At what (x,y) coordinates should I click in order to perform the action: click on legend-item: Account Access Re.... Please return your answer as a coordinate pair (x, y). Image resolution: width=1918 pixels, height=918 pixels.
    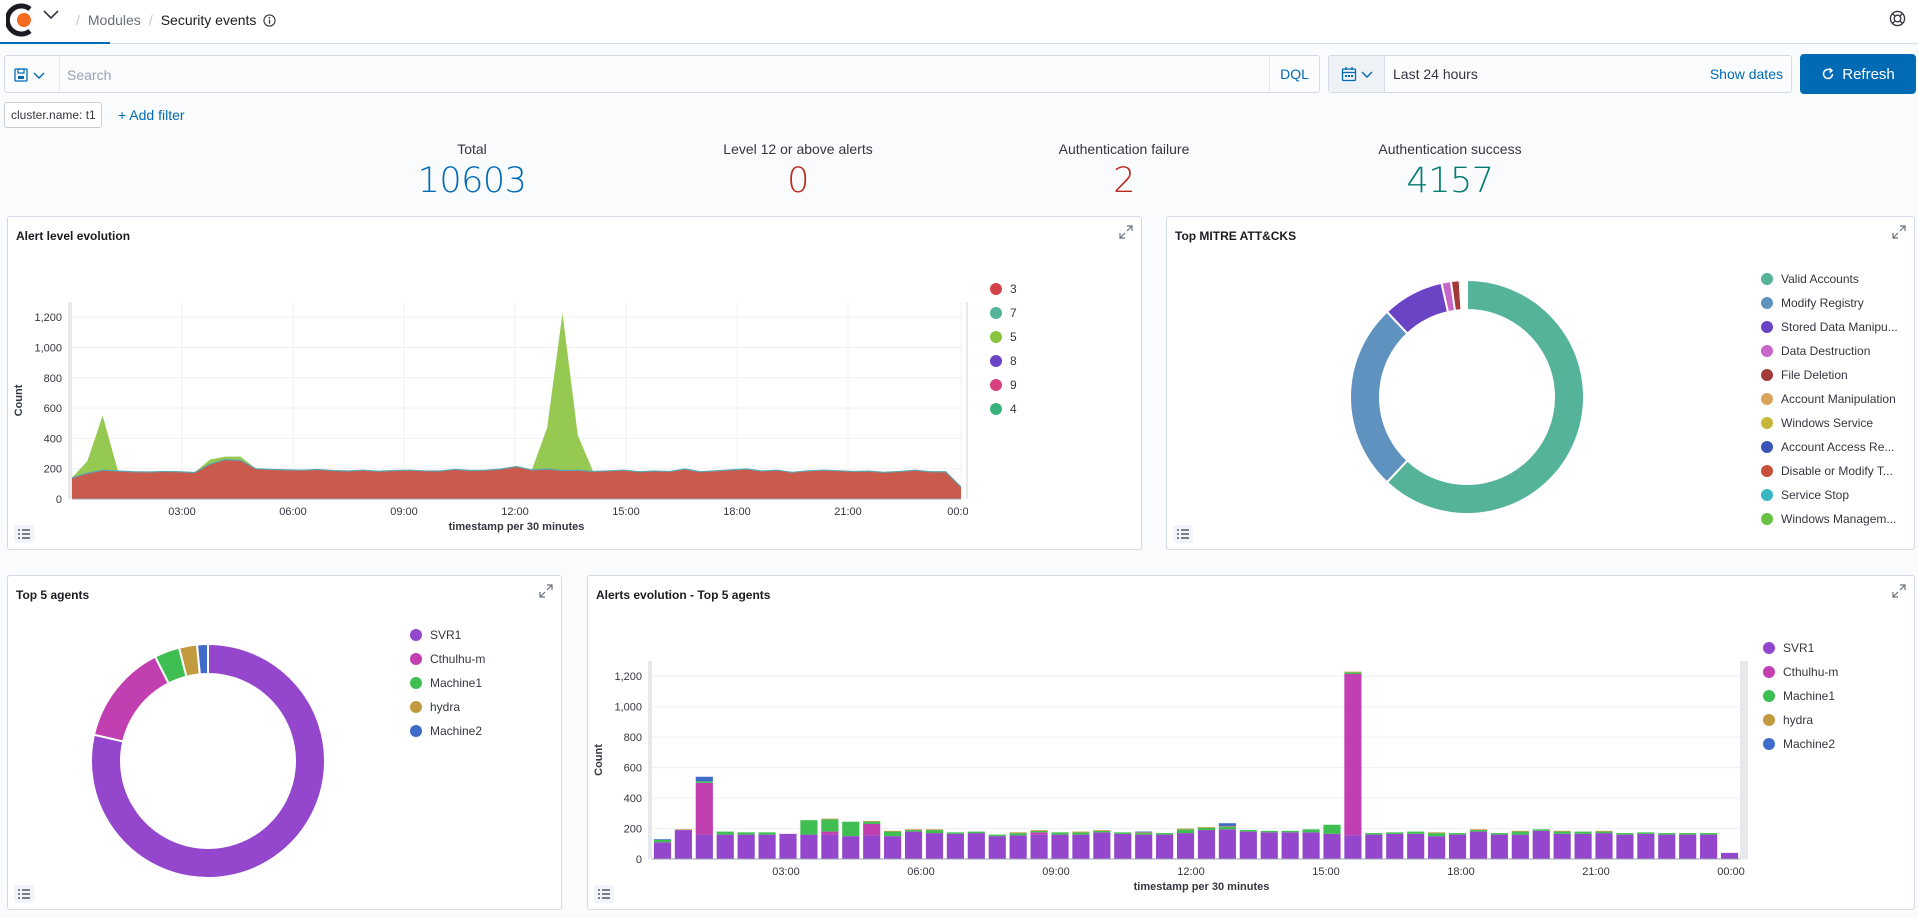
    Looking at the image, I should click on (1836, 447).